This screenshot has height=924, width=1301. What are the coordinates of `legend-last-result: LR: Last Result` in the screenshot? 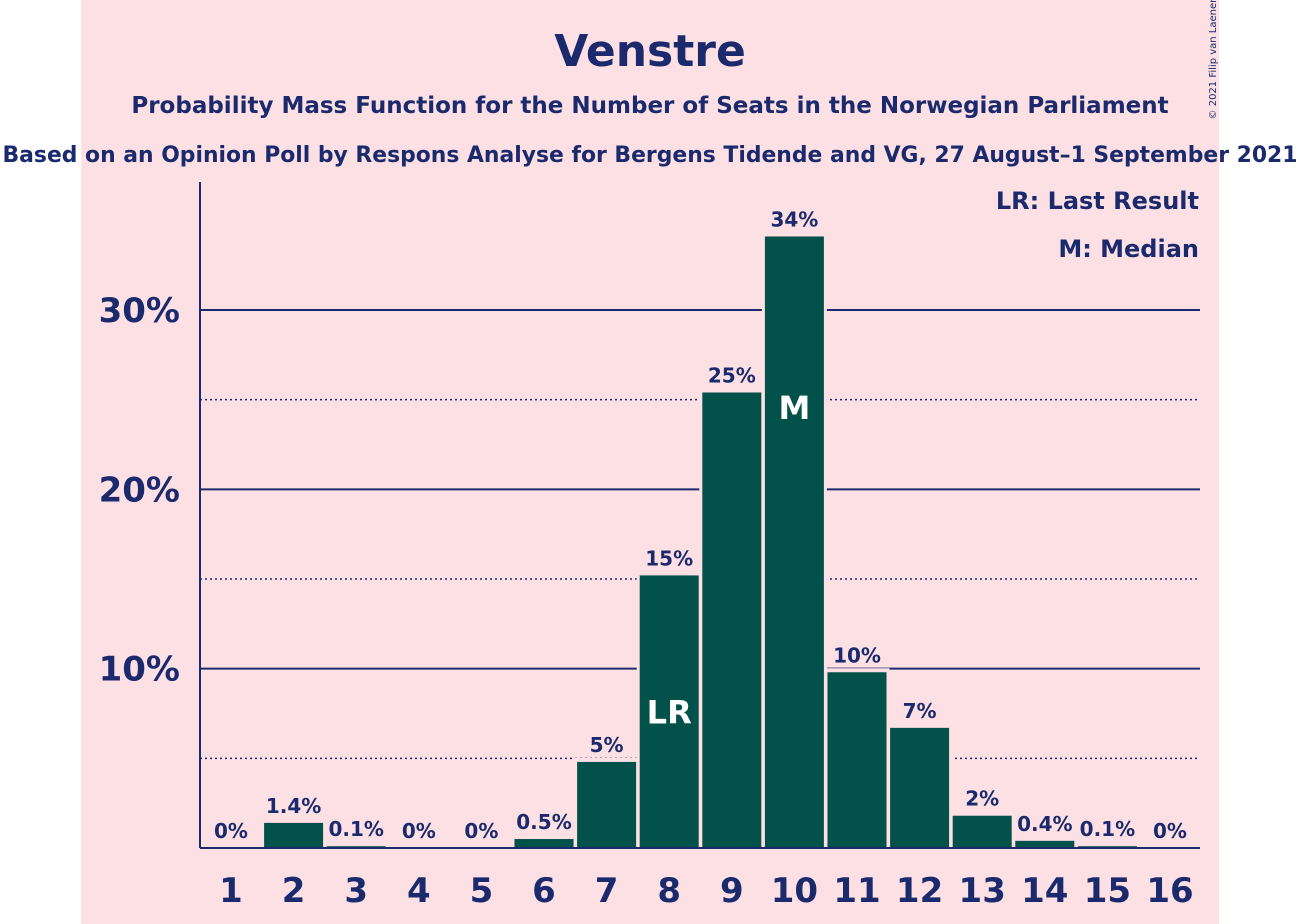 It's located at (1097, 201).